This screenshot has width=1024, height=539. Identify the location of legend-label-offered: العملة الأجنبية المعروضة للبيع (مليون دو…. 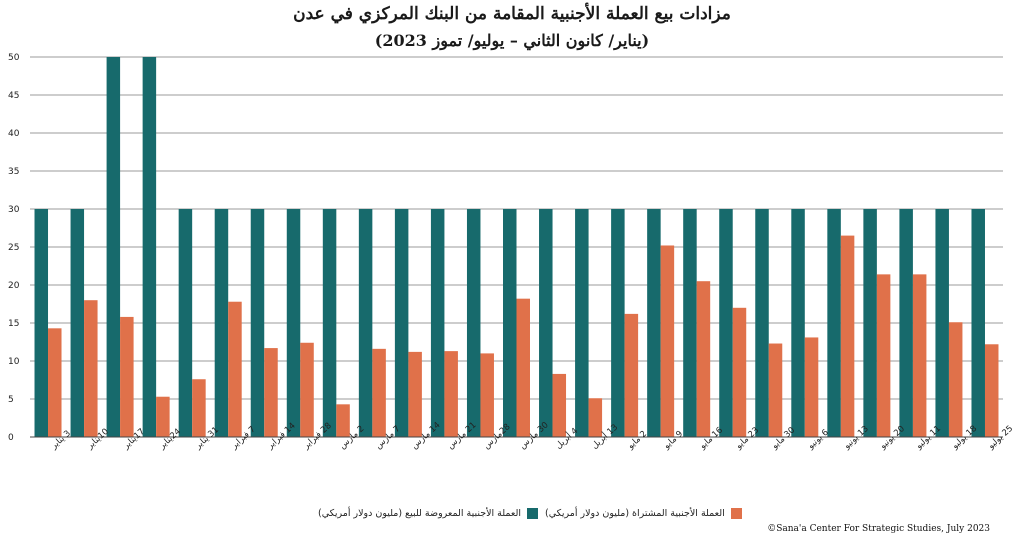
(420, 513).